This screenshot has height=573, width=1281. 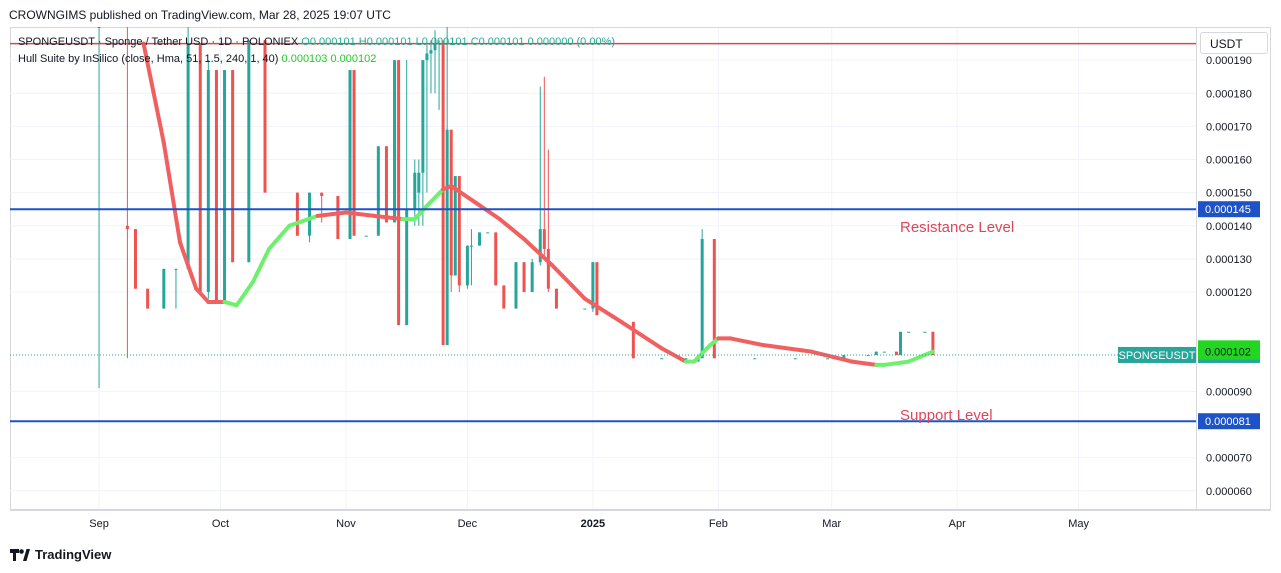 I want to click on time-tick-label: May, so click(x=1078, y=524).